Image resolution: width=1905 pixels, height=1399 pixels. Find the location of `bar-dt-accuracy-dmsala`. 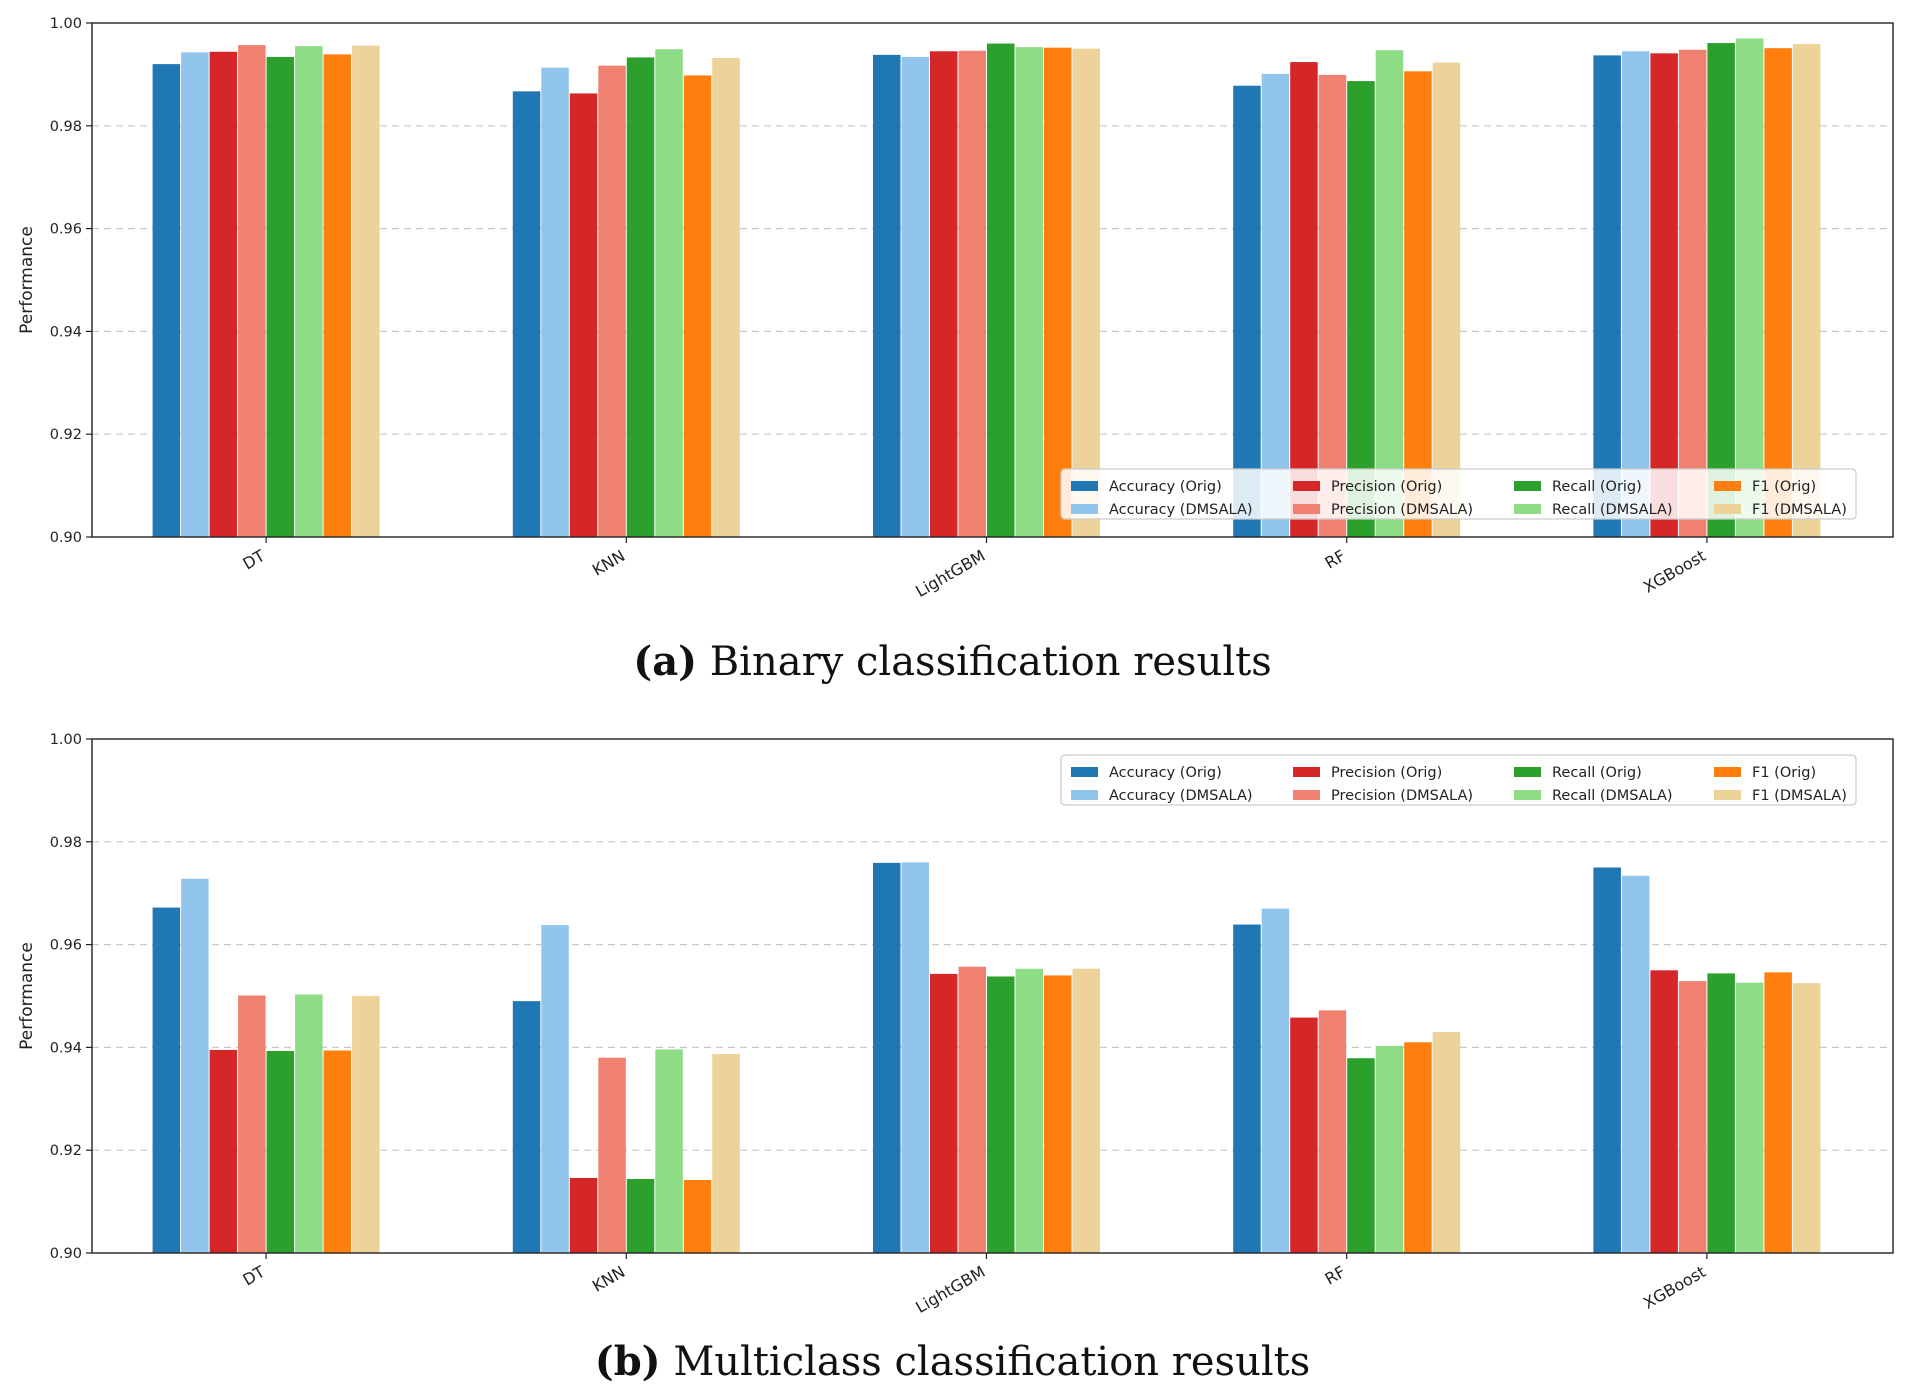

bar-dt-accuracy-dmsala is located at coordinates (195, 1065).